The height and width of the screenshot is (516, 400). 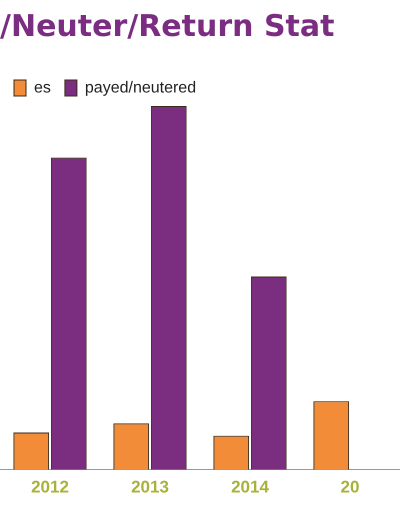 What do you see at coordinates (167, 26) in the screenshot?
I see `chart-title: /Neuter/Return Stat` at bounding box center [167, 26].